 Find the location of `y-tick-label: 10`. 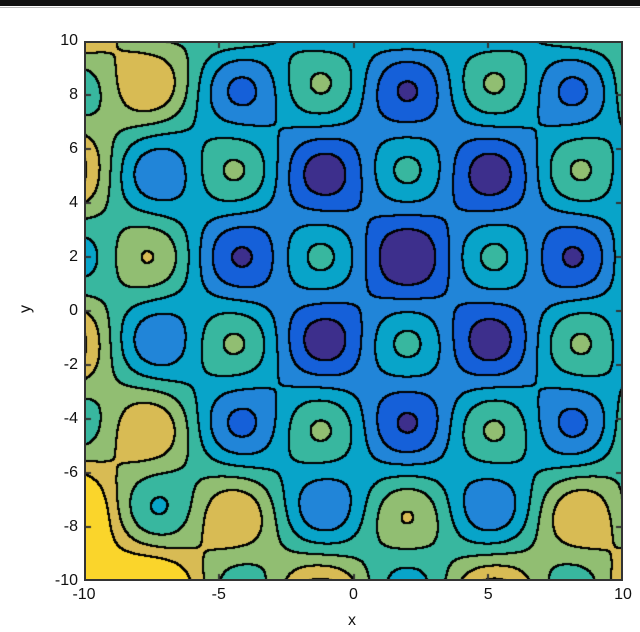

y-tick-label: 10 is located at coordinates (69, 40).